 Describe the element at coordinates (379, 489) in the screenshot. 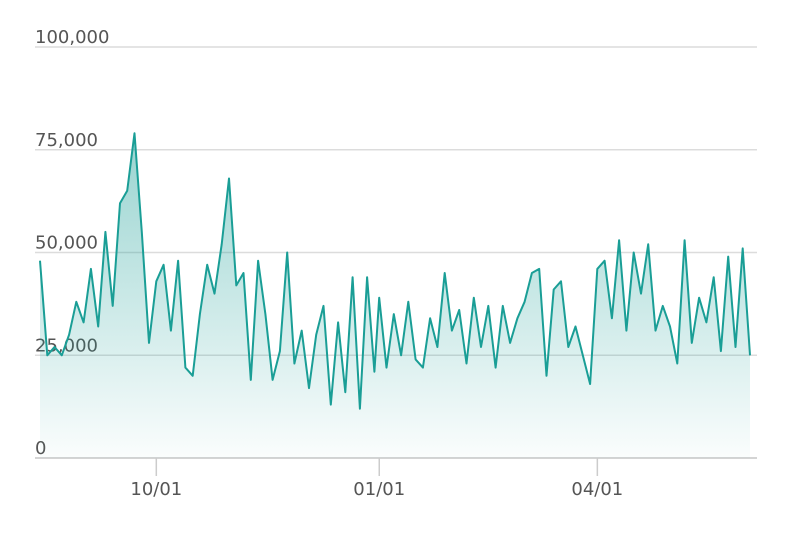

I see `x-tick-label: 01/01` at that location.